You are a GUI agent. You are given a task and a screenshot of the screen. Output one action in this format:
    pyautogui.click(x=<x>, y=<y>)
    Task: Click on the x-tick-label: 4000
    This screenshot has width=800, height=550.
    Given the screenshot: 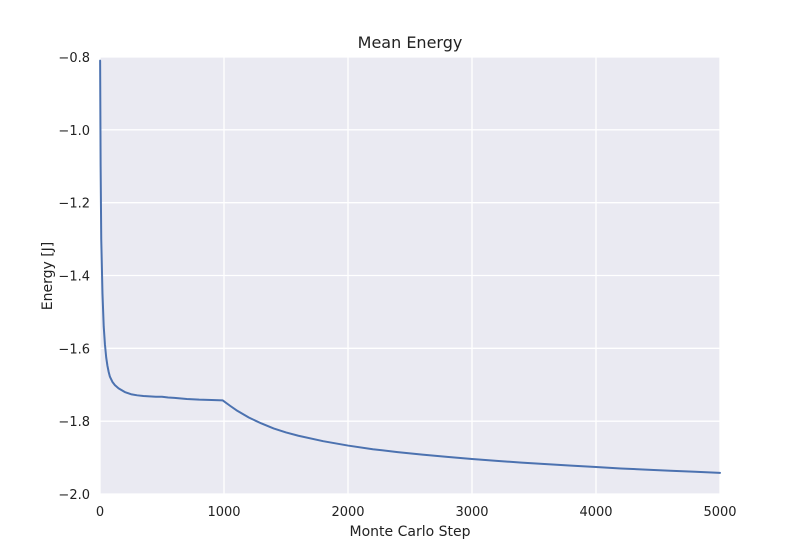 What is the action you would take?
    pyautogui.click(x=595, y=512)
    